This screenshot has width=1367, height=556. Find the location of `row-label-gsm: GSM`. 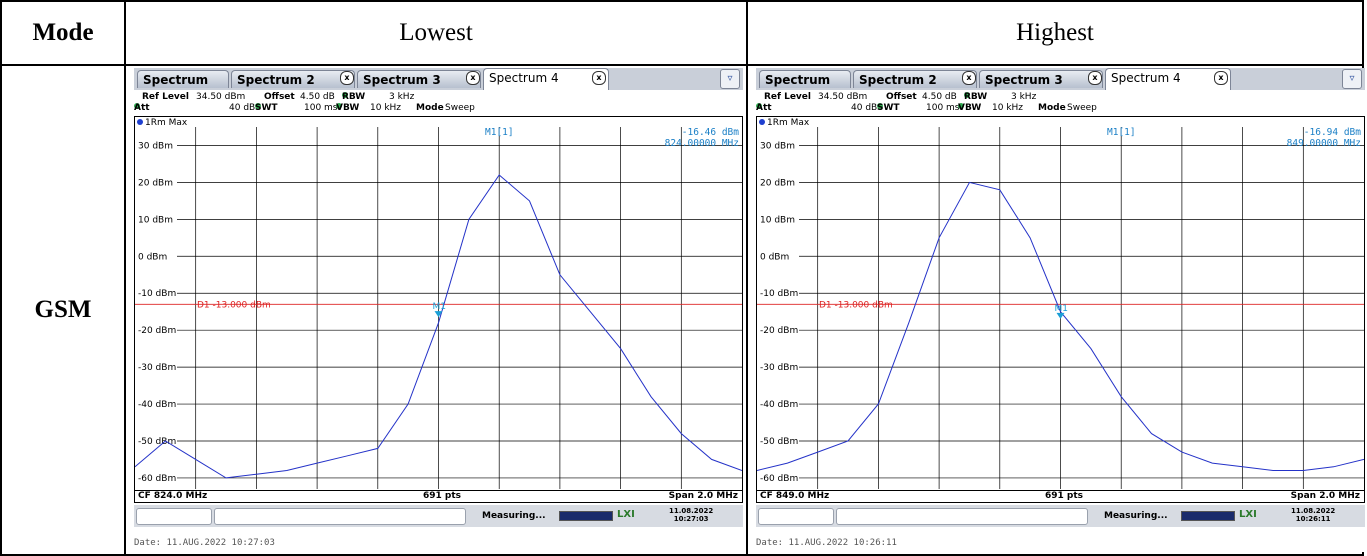

row-label-gsm: GSM is located at coordinates (63, 310).